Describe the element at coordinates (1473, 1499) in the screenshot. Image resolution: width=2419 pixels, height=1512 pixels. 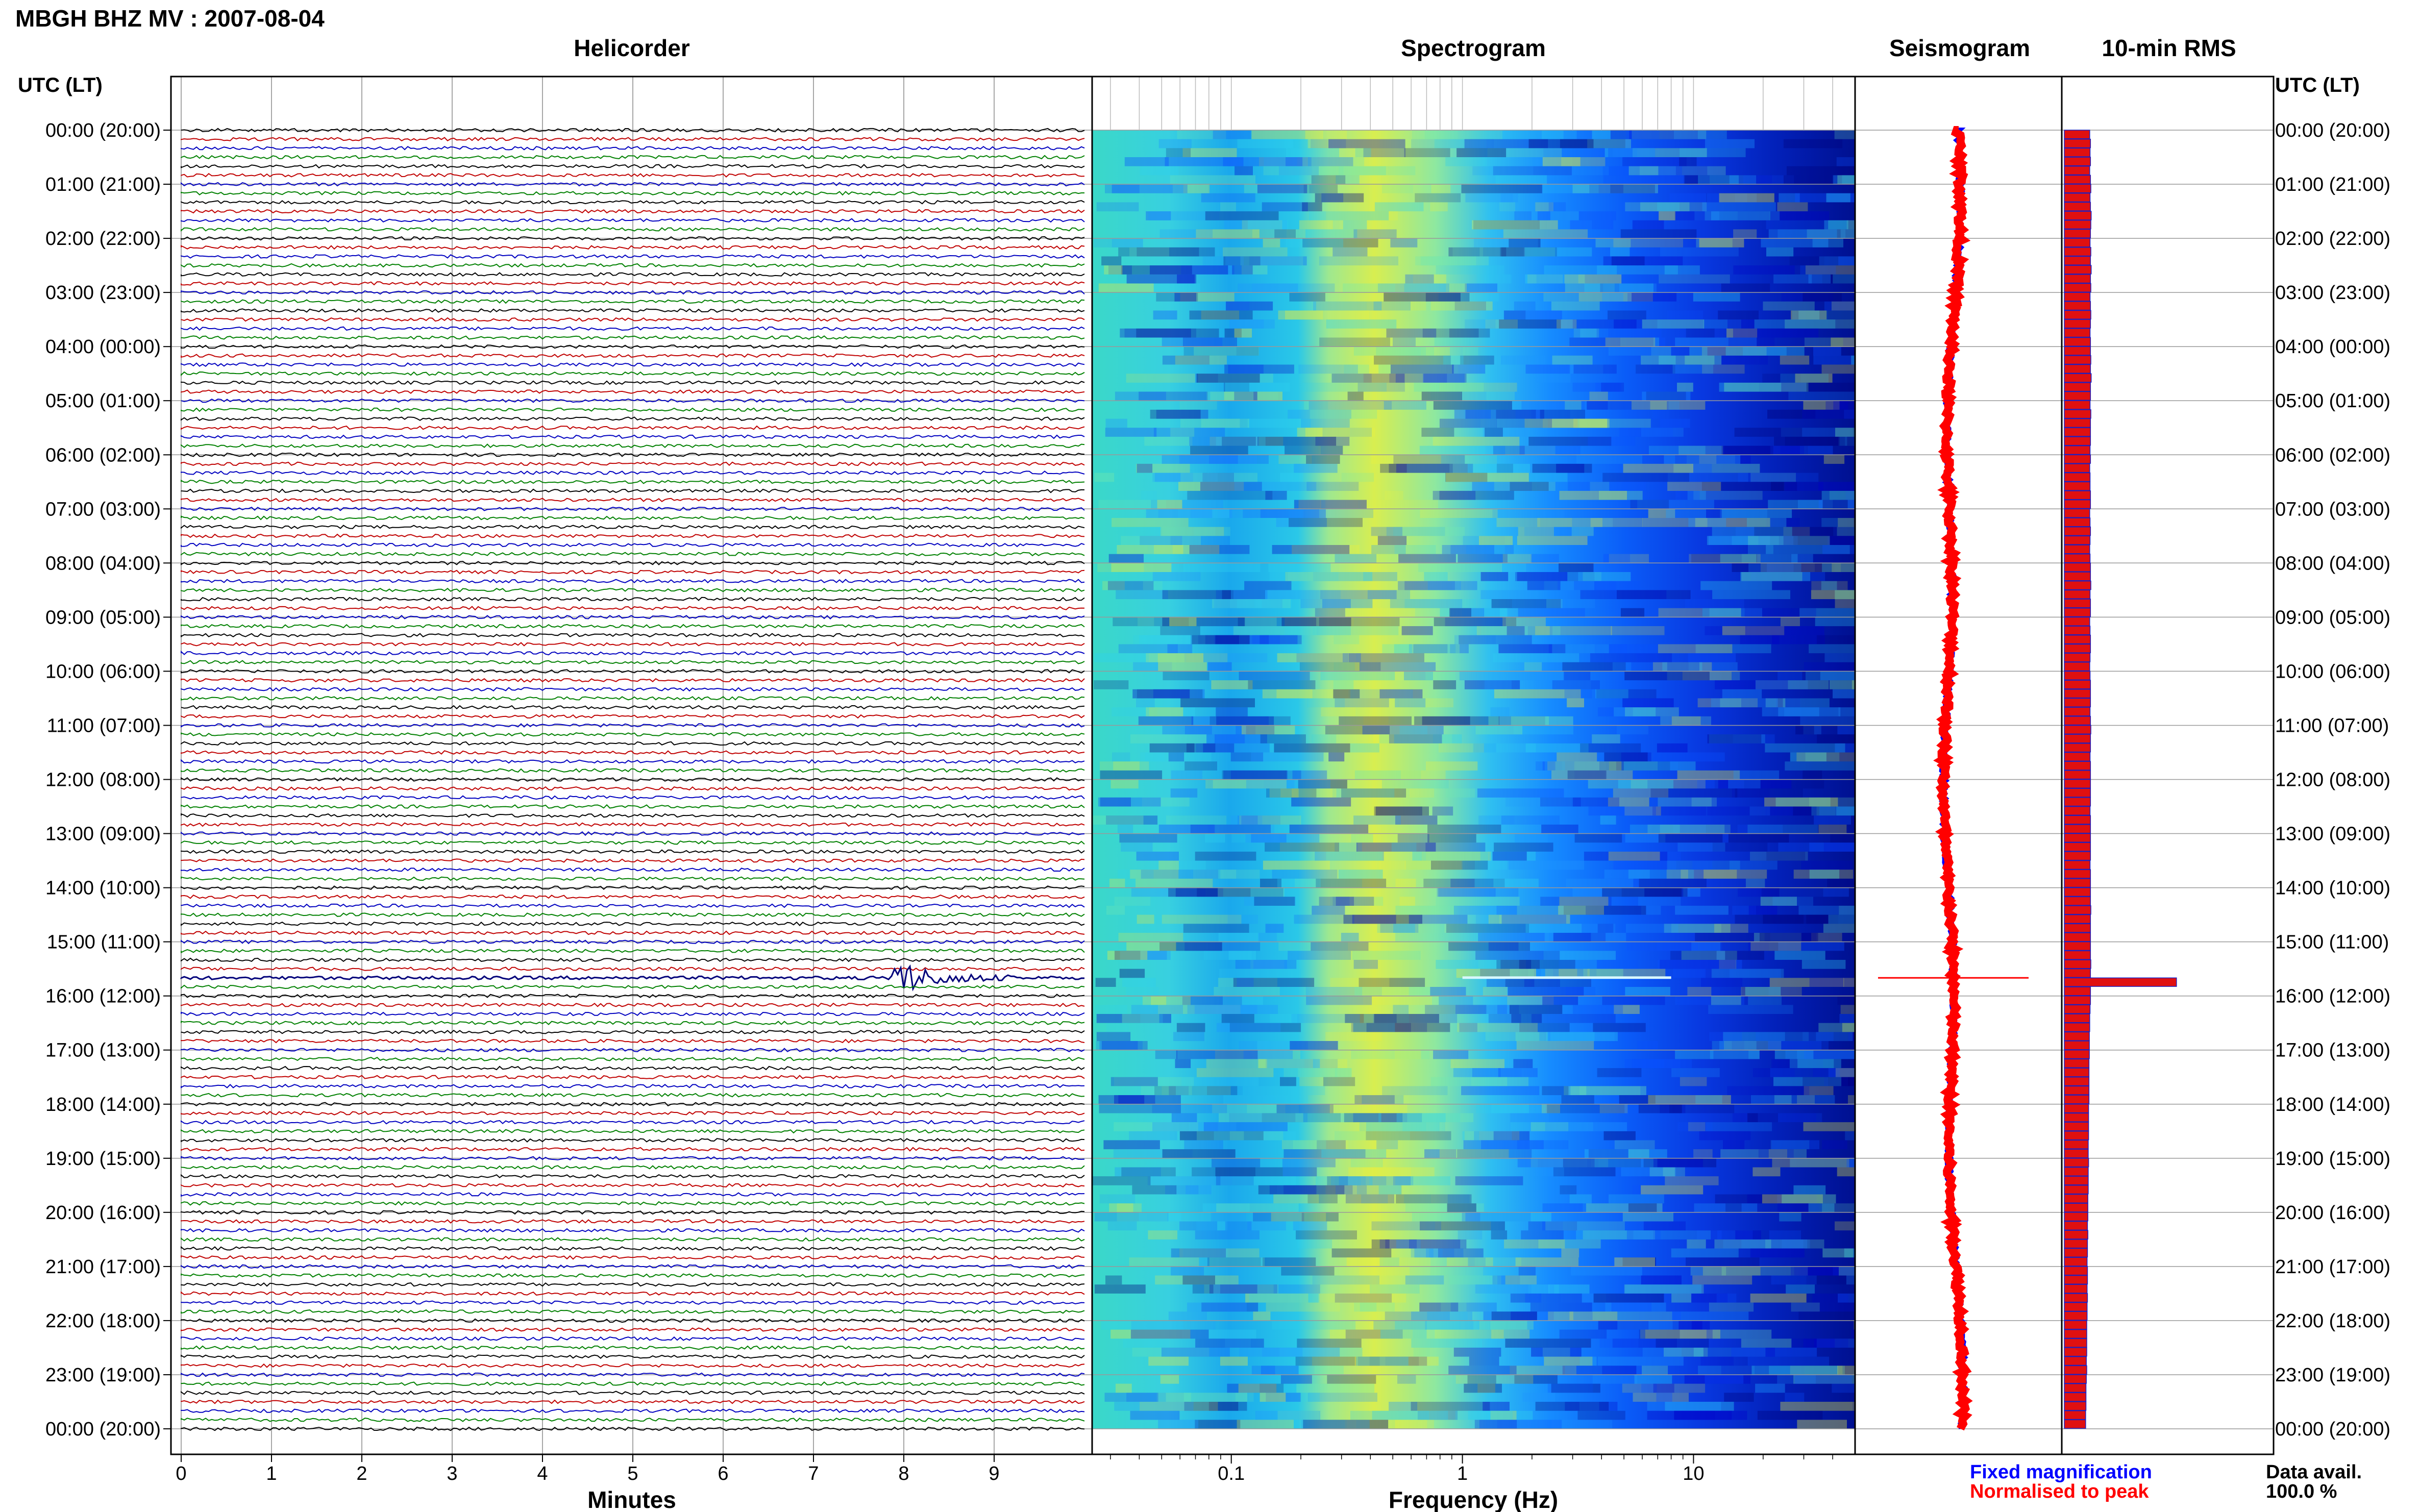
I see `frequency-axis-title: Frequency (Hz)` at that location.